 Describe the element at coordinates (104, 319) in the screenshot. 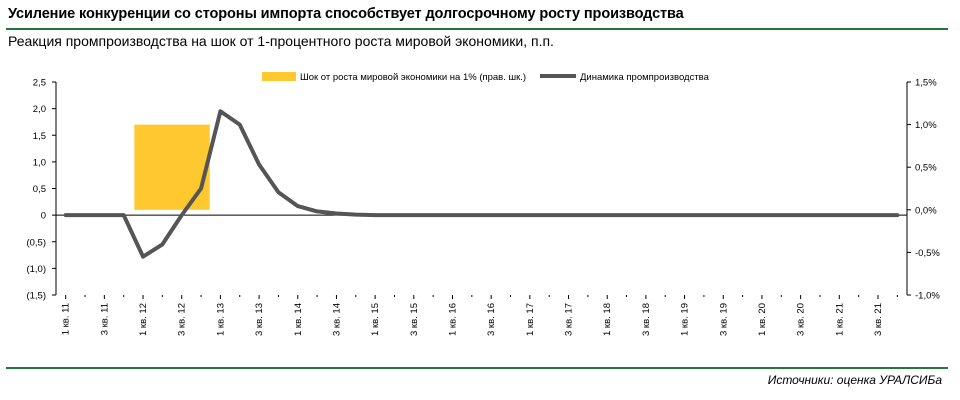

I see `x-tick-label: 3 кв. 11` at that location.